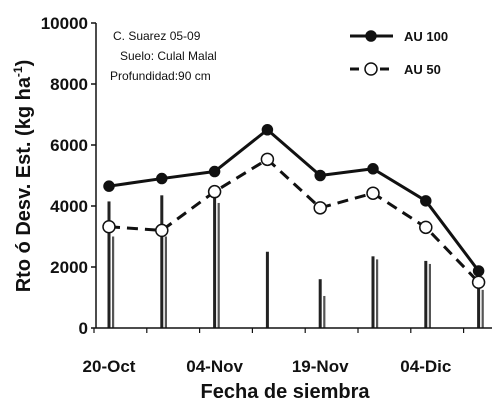  I want to click on annotation-depth: Profundidad:90 cm, so click(160, 76).